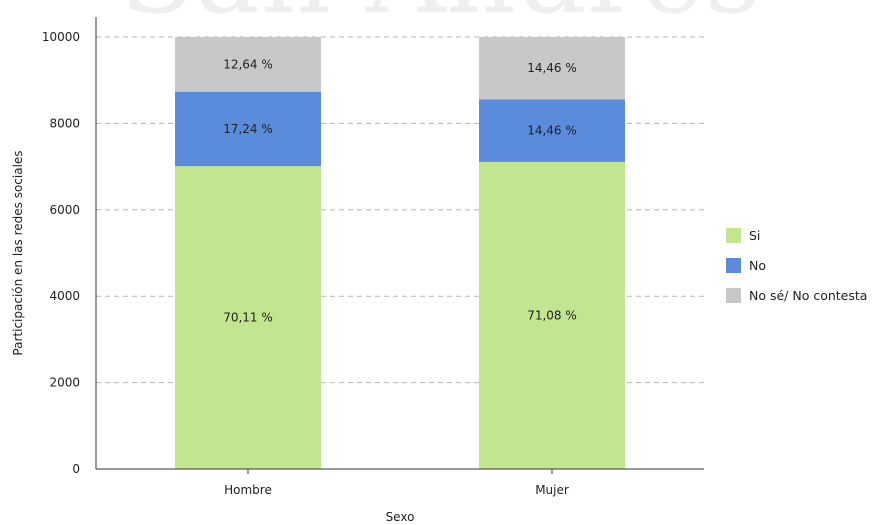  I want to click on legend-label: No, so click(757, 265).